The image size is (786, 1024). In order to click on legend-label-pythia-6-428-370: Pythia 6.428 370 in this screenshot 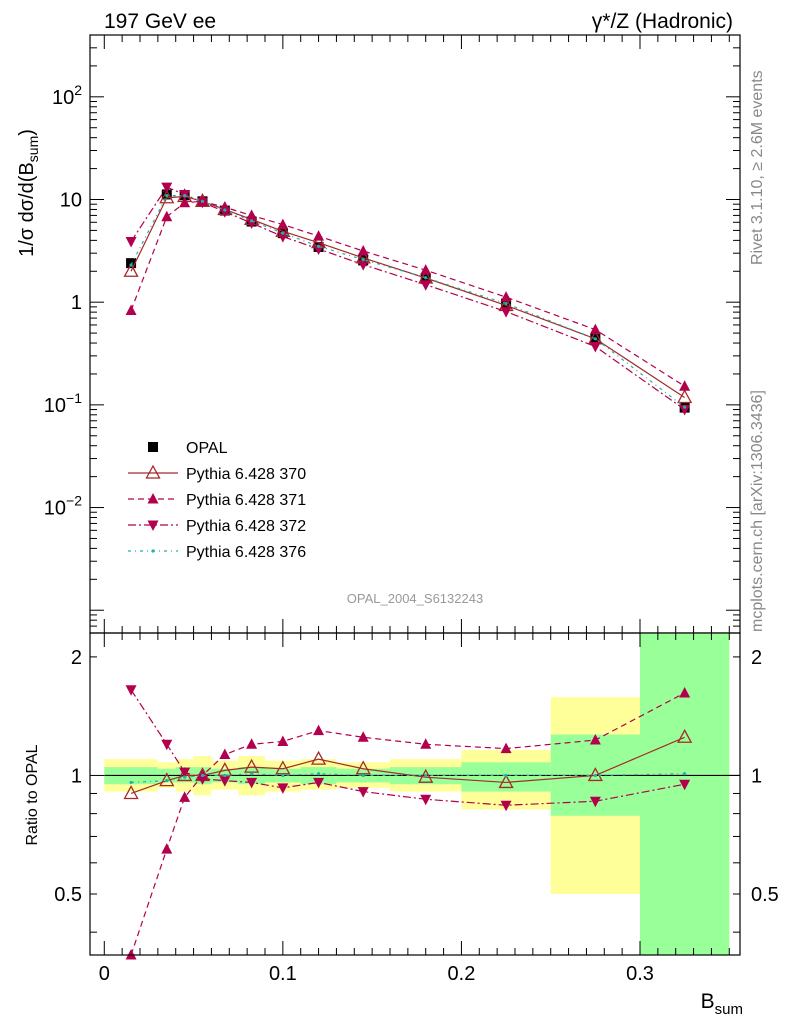, I will do `click(246, 474)`.